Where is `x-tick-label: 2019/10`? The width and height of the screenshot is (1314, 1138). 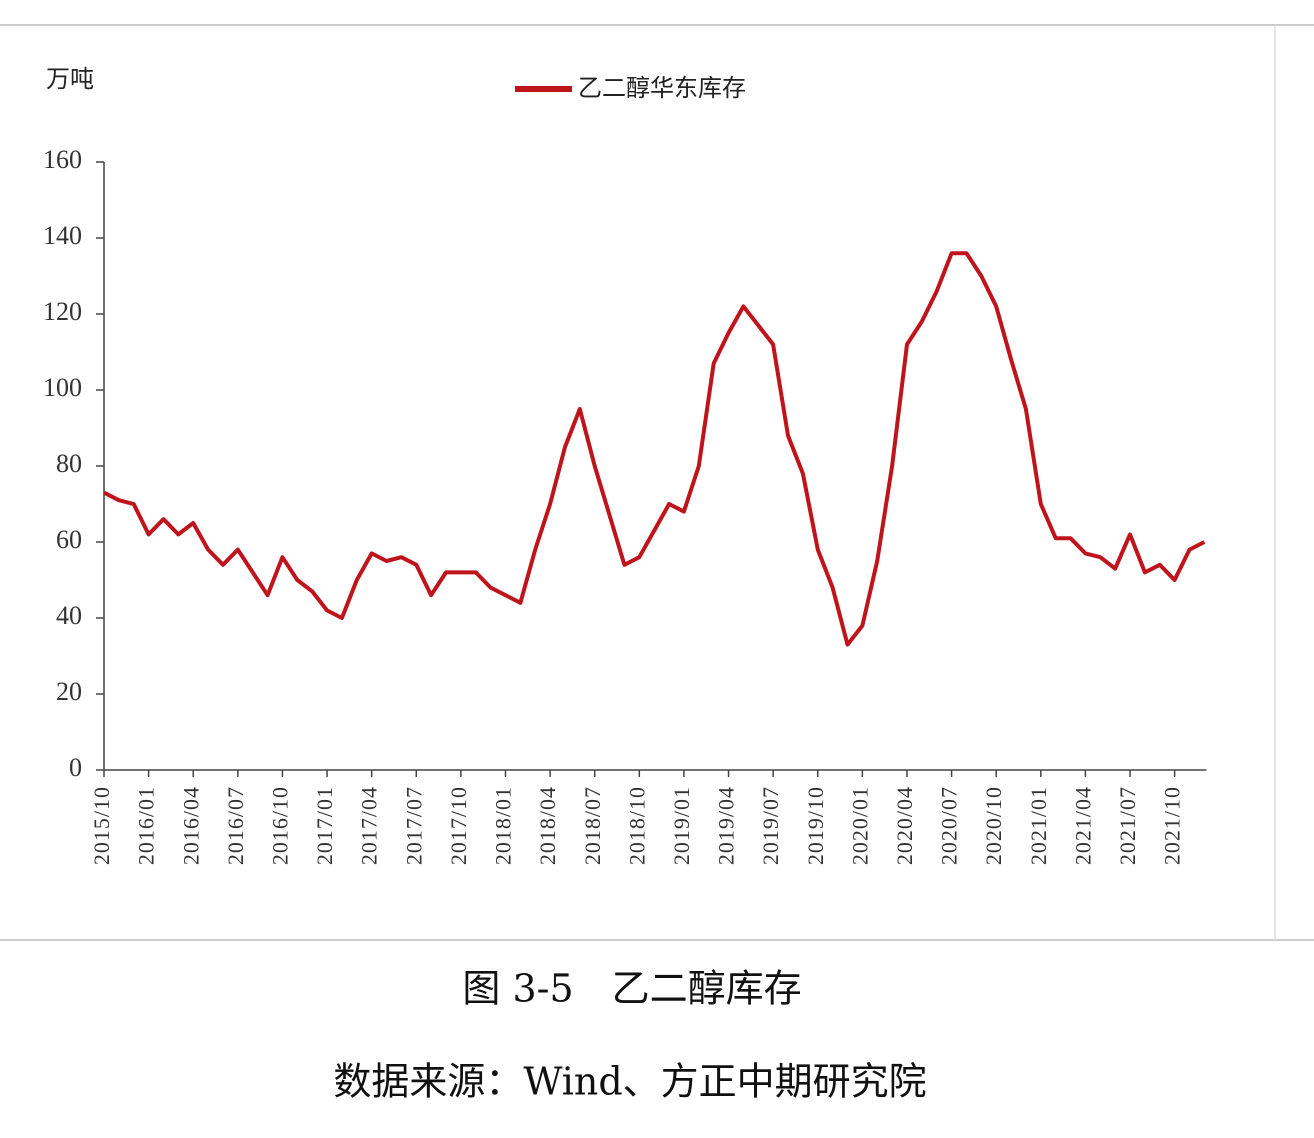 x-tick-label: 2019/10 is located at coordinates (815, 825).